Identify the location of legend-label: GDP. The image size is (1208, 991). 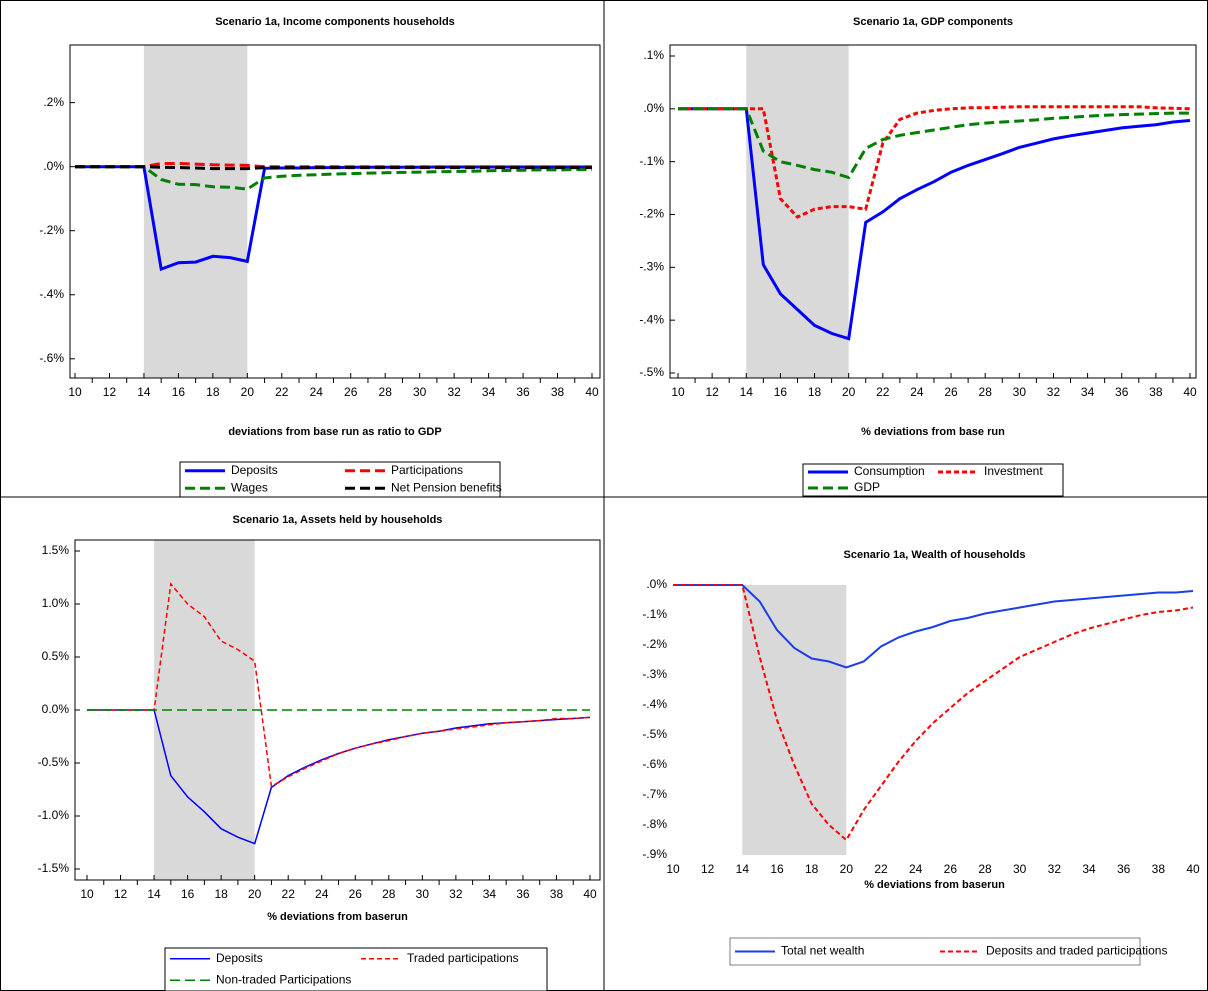
(867, 487).